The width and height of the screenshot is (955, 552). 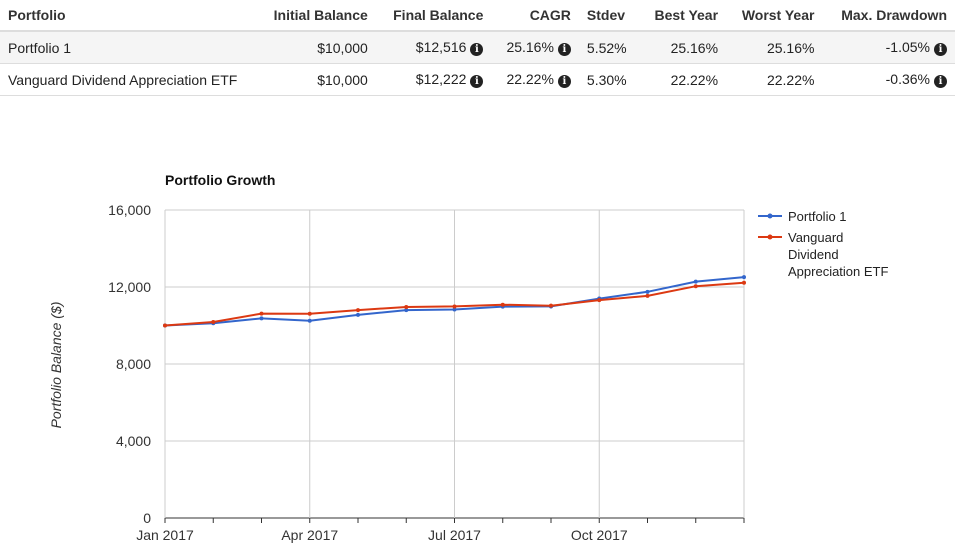 What do you see at coordinates (907, 47) in the screenshot?
I see `max-drawdown: -1.05%` at bounding box center [907, 47].